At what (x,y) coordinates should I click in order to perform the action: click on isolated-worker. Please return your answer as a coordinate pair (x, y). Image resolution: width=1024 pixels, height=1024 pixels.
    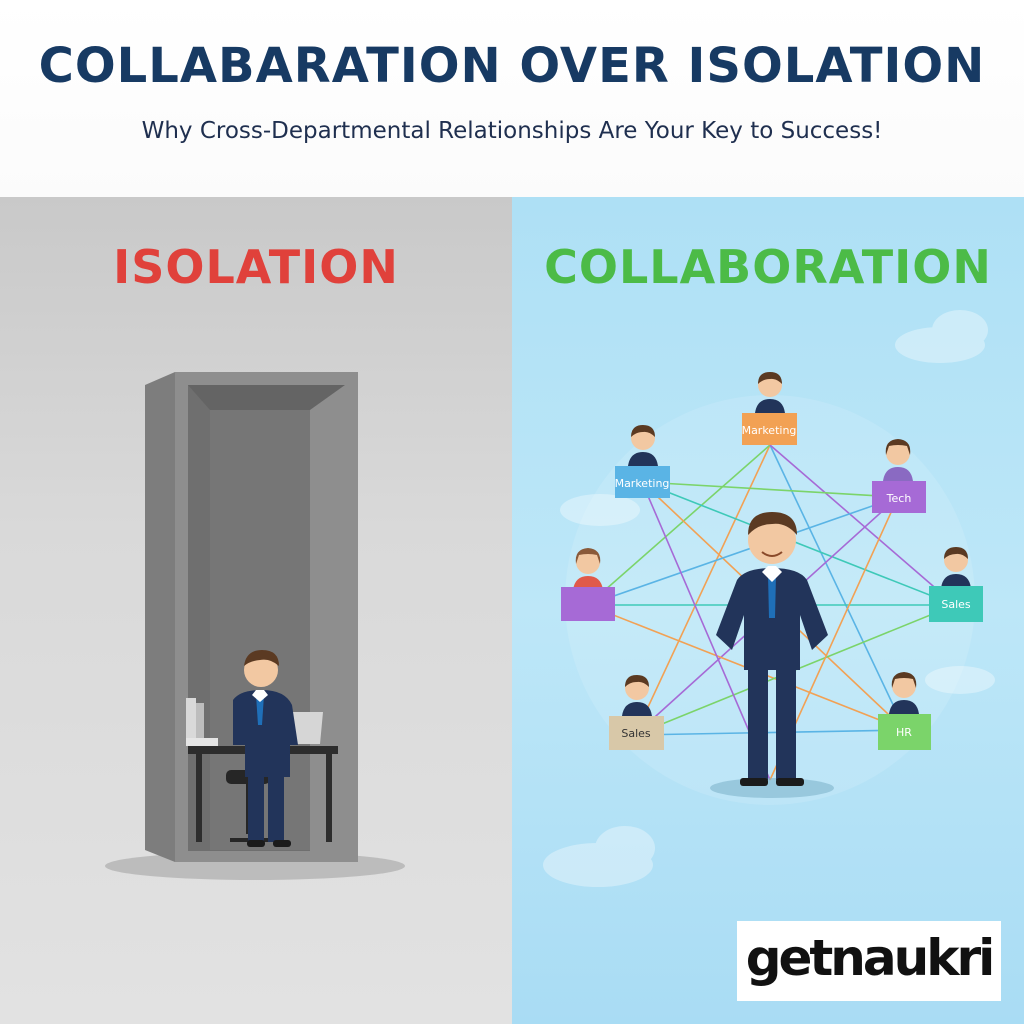
    Looking at the image, I should click on (262, 748).